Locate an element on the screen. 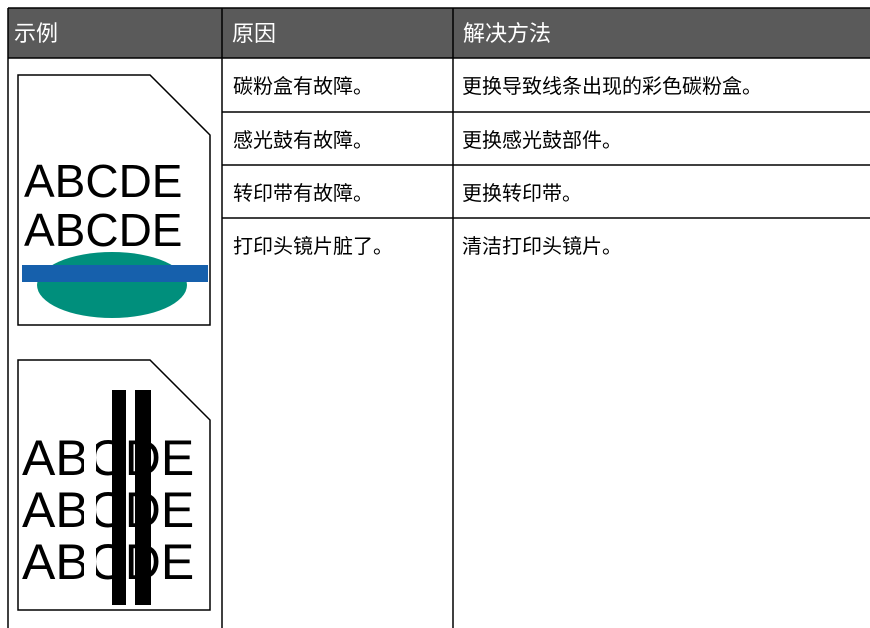 The height and width of the screenshot is (628, 870). example-2: ABCDE ABCDE ABCDE is located at coordinates (114, 485).